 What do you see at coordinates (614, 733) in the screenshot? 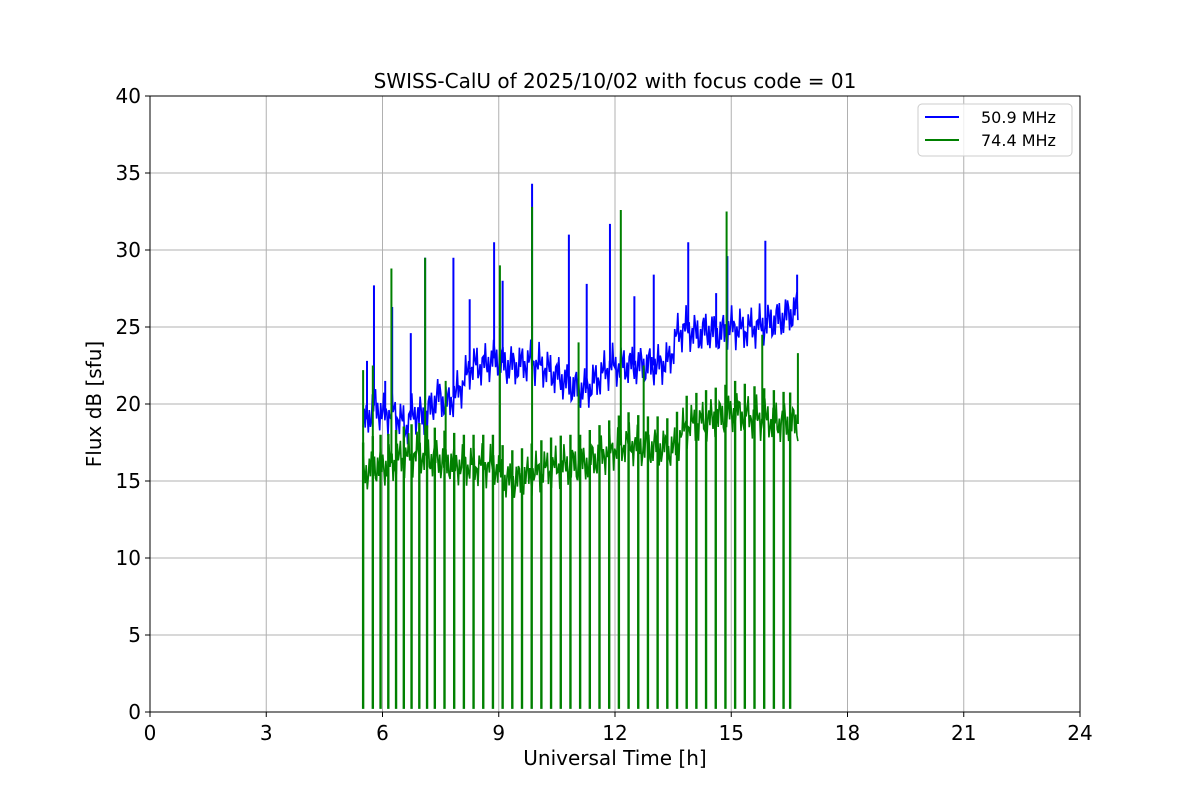
I see `x-tick-label: 12` at bounding box center [614, 733].